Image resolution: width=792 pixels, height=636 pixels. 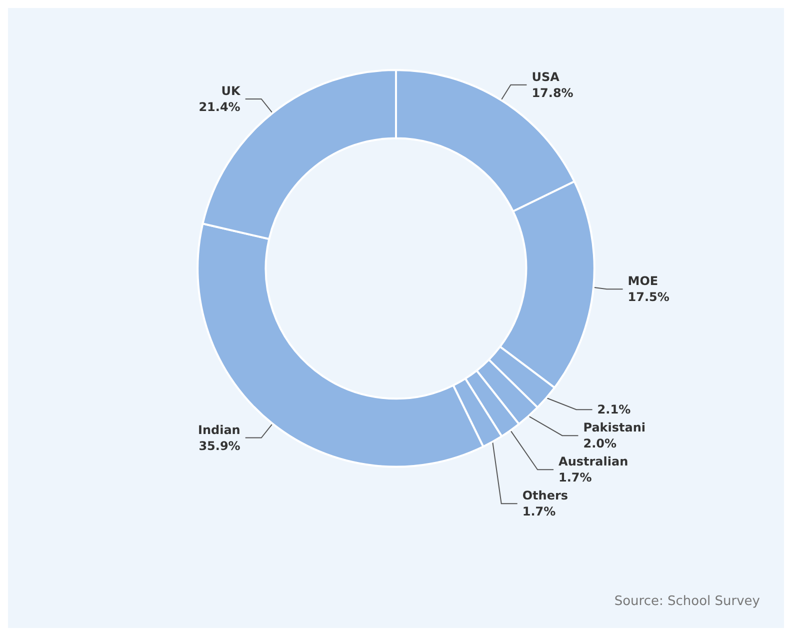 What do you see at coordinates (649, 297) in the screenshot?
I see `data-label: 17.5%` at bounding box center [649, 297].